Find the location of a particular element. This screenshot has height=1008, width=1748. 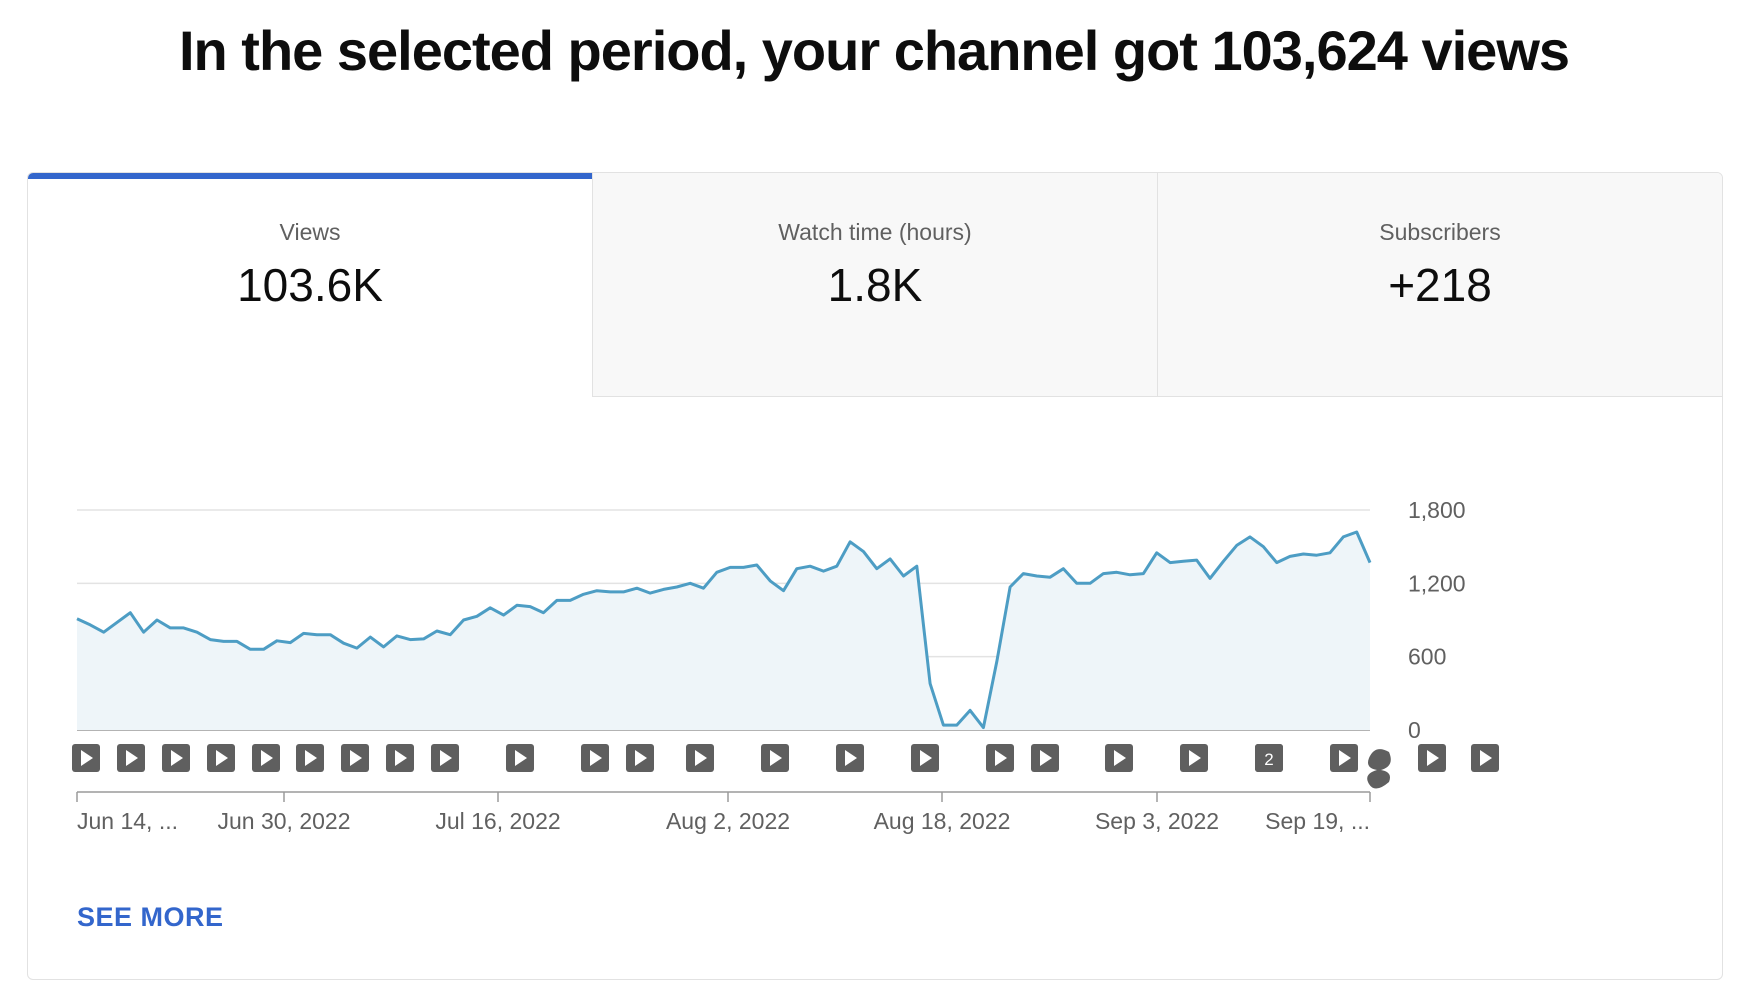

tab-watch-time: Watch time (hours) 1.8K is located at coordinates (874, 285).